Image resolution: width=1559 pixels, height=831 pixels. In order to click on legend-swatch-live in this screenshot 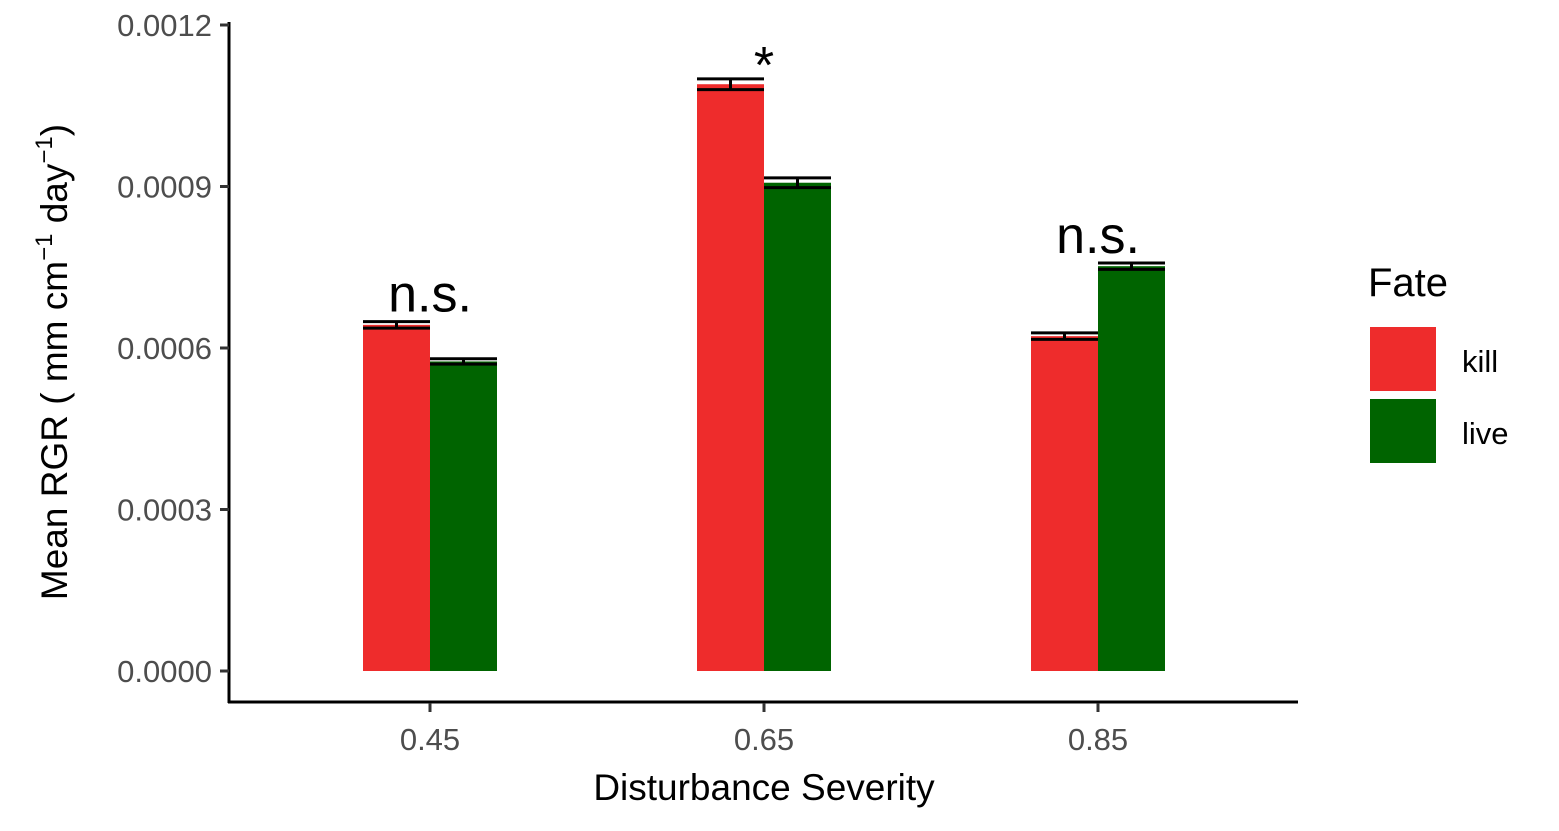, I will do `click(1403, 431)`.